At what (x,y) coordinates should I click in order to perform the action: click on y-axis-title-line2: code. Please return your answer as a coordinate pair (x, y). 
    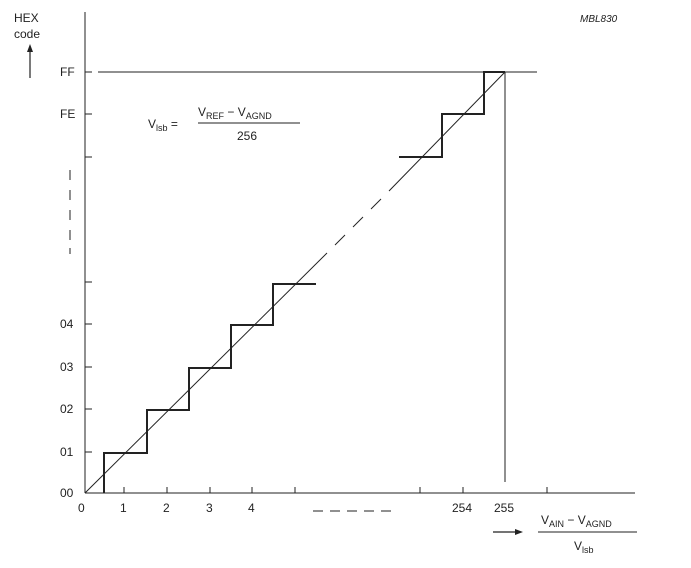
    Looking at the image, I should click on (27, 34).